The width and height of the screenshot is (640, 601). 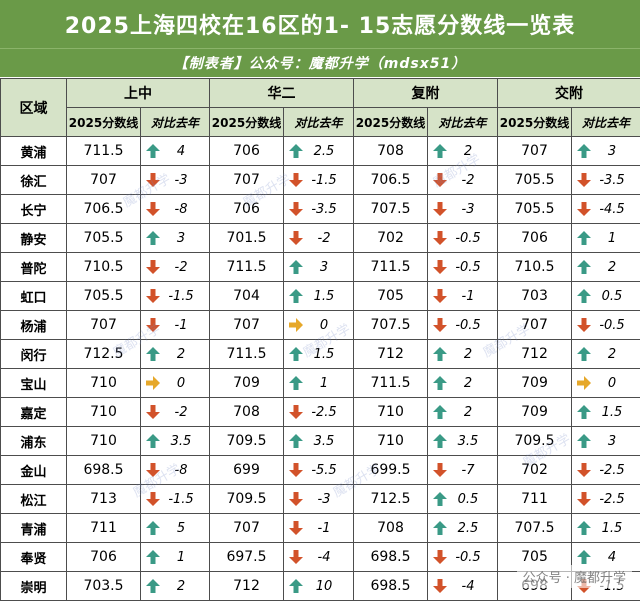 I want to click on compare-value: -3.5, so click(x=612, y=180).